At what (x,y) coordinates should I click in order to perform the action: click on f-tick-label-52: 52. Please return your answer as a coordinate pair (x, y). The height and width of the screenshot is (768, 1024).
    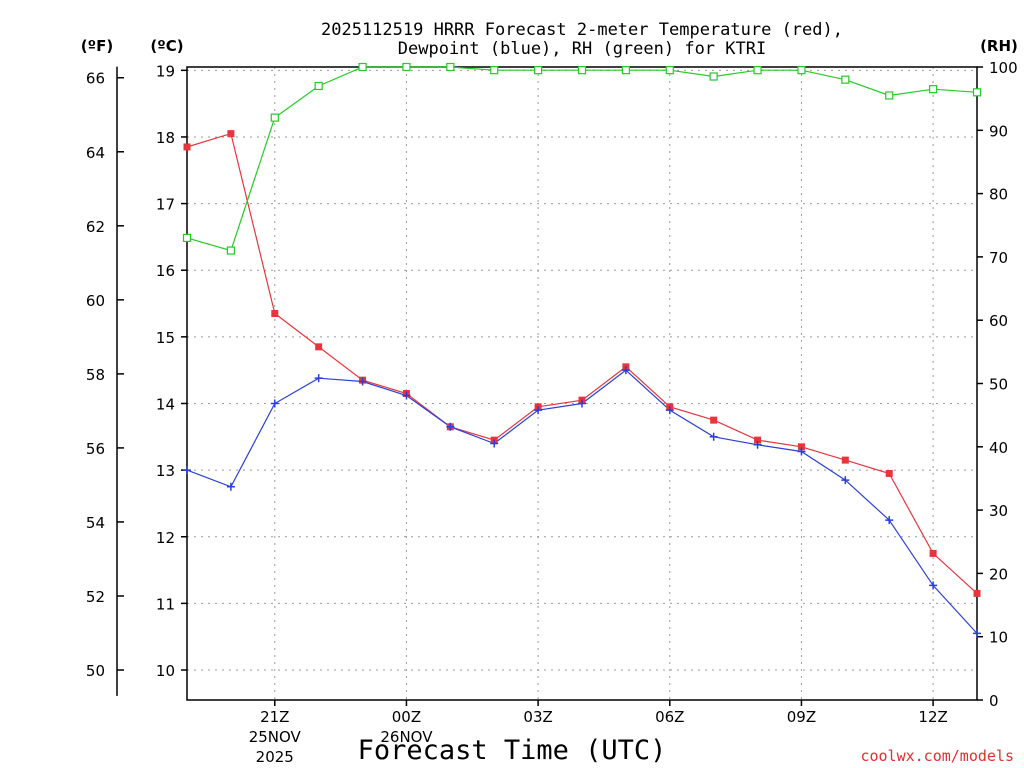
    Looking at the image, I should click on (95, 597).